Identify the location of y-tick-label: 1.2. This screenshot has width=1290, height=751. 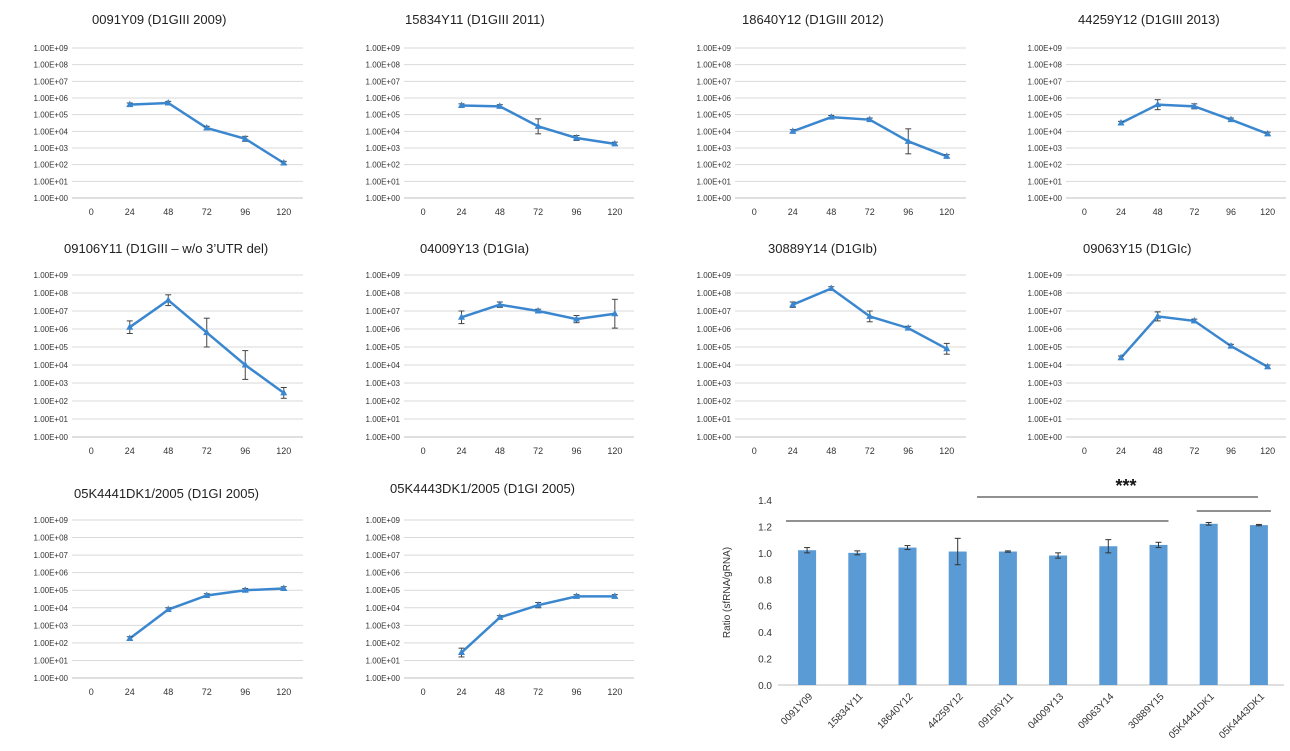
(765, 527).